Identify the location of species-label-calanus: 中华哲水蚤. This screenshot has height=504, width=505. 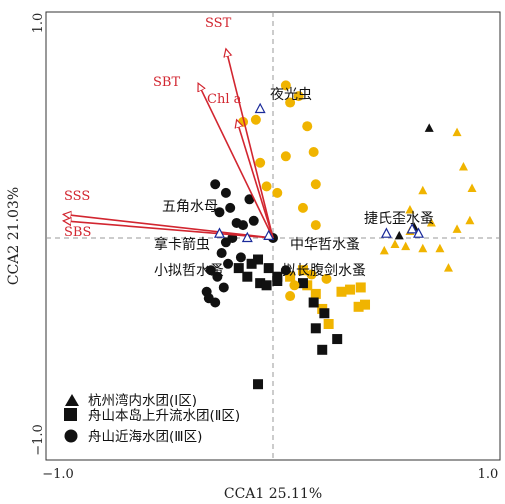
(325, 245).